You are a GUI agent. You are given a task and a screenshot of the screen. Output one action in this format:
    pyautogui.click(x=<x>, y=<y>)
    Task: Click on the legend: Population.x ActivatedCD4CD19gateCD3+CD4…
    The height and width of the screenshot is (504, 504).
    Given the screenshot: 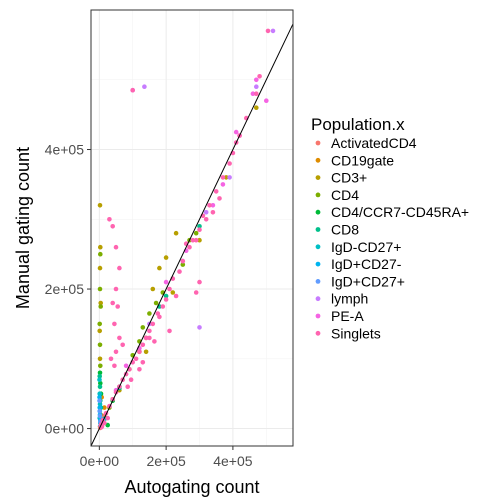 What is the action you would take?
    pyautogui.click(x=390, y=228)
    